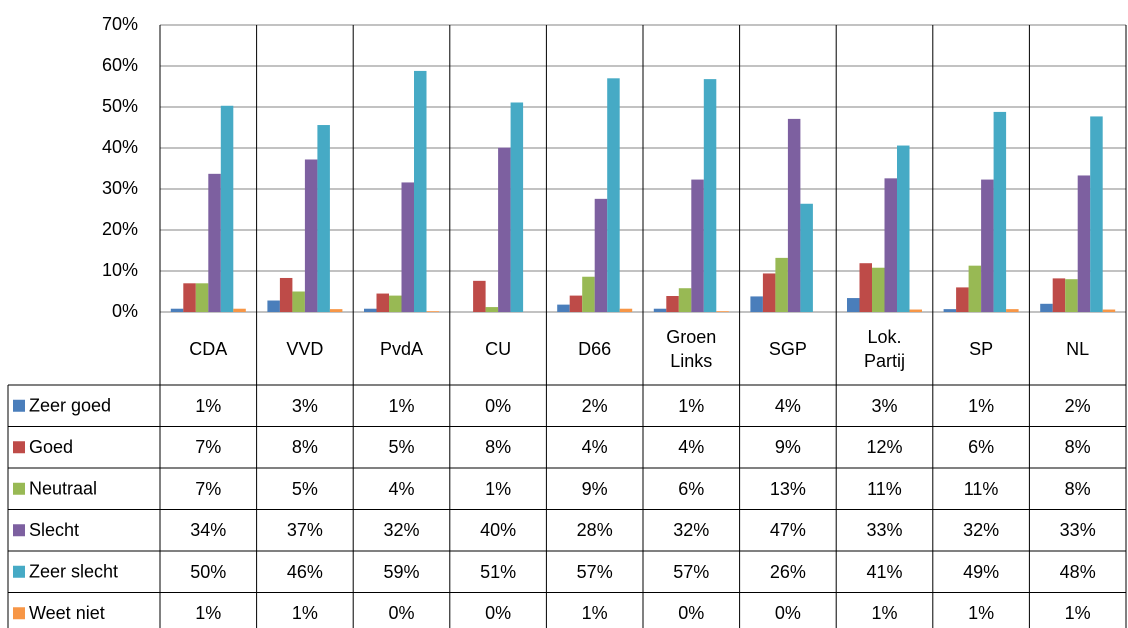 The height and width of the screenshot is (628, 1128). Describe the element at coordinates (595, 572) in the screenshot. I see `data-label-box: 57%` at that location.